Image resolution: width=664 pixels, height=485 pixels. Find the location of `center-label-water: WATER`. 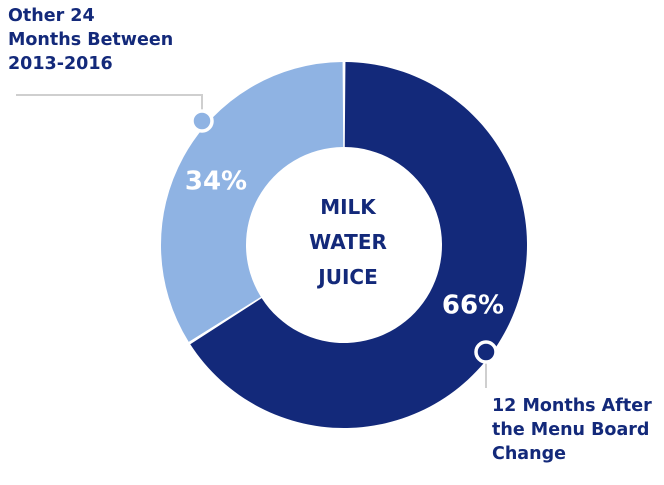

center-label-water: WATER is located at coordinates (348, 242).